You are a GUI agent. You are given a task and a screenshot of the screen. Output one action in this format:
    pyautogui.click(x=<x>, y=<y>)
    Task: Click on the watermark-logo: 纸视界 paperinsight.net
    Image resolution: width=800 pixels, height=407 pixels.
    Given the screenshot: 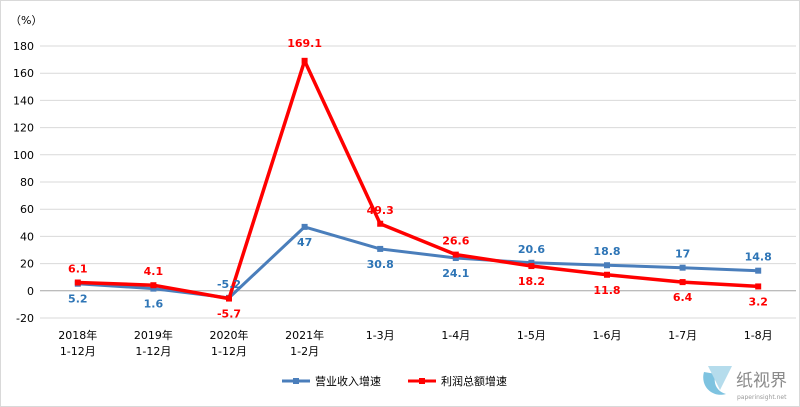 What is the action you would take?
    pyautogui.click(x=745, y=383)
    